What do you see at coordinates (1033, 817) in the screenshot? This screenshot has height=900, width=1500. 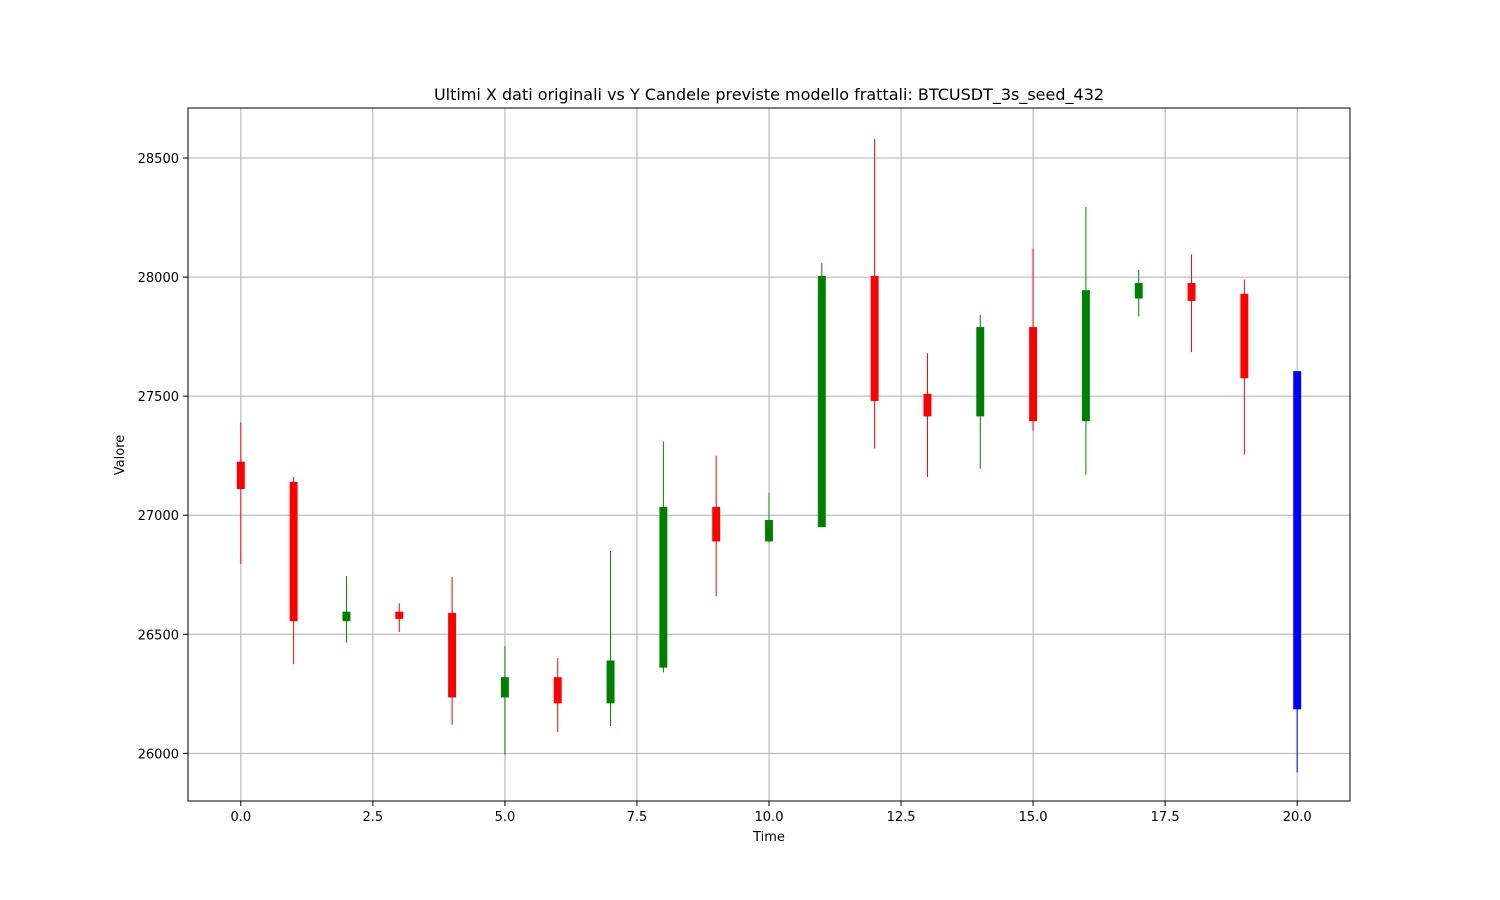 I see `x-tick-label: 15.0` at bounding box center [1033, 817].